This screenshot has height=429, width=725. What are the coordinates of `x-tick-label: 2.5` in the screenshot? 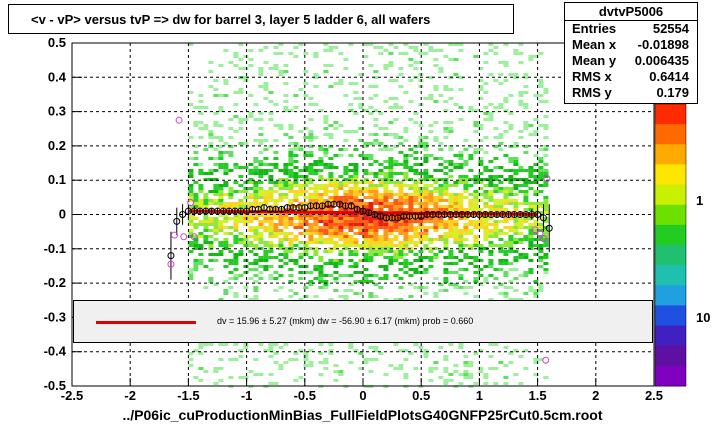 It's located at (654, 395).